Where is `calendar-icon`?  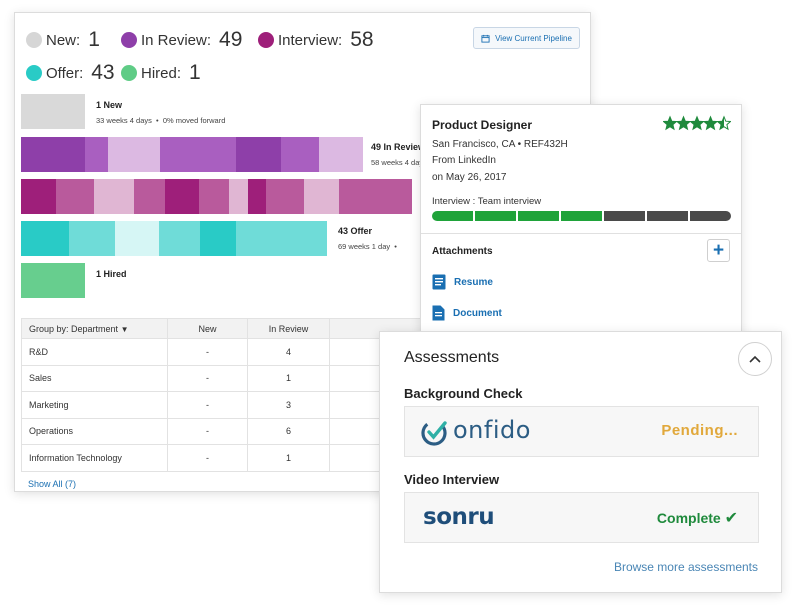
calendar-icon is located at coordinates (485, 38).